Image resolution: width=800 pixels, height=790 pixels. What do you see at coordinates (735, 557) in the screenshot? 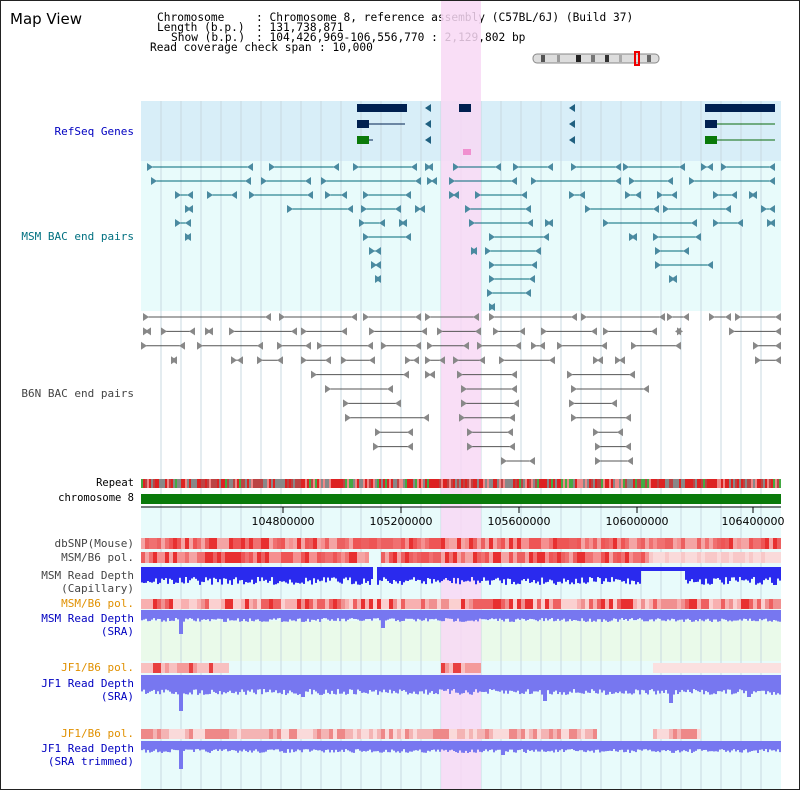
I see `msm-b6-pol-light` at bounding box center [735, 557].